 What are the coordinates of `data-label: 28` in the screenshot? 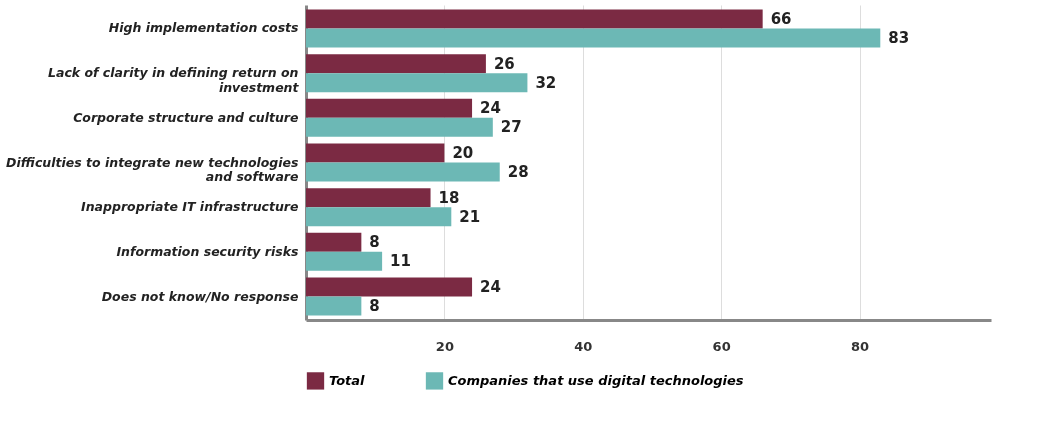 It's located at (518, 171).